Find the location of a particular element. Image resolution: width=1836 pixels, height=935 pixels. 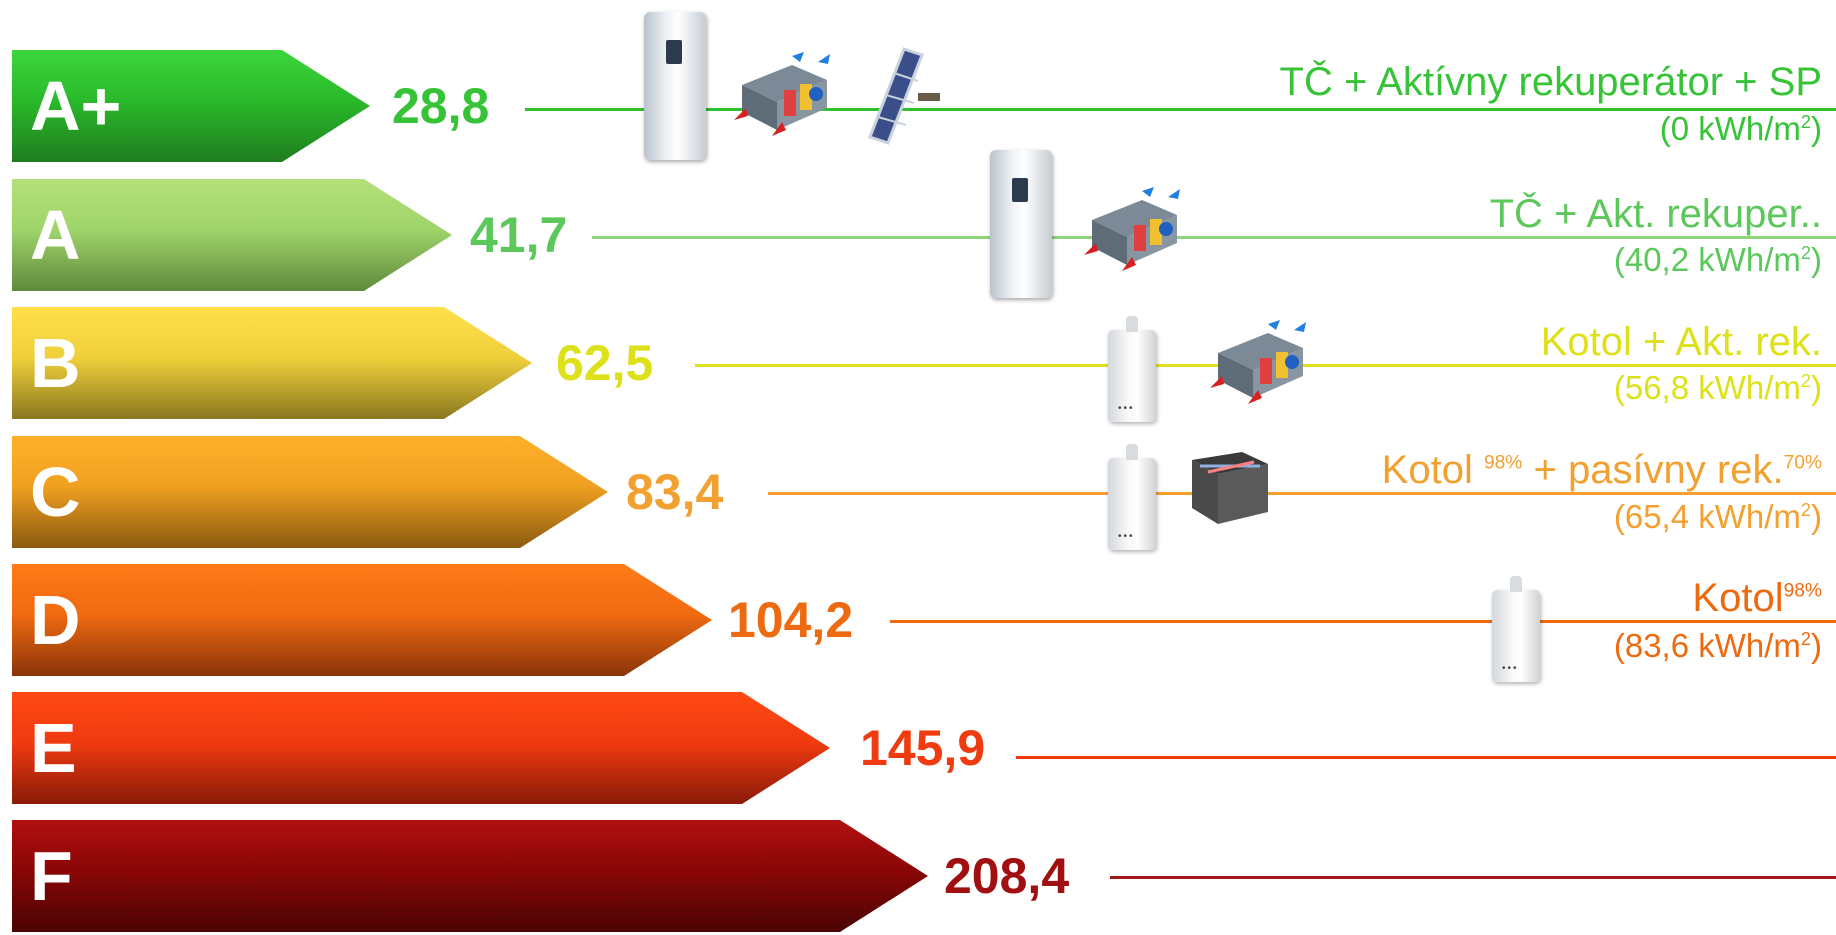

class-letter: B is located at coordinates (55, 363).